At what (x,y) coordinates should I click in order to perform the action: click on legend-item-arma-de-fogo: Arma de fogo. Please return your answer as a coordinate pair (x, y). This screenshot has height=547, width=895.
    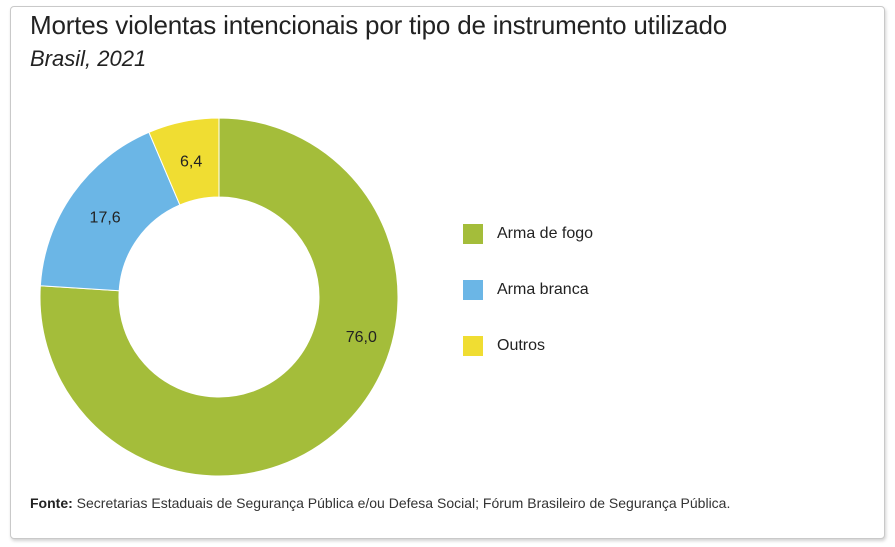
    Looking at the image, I should click on (528, 234).